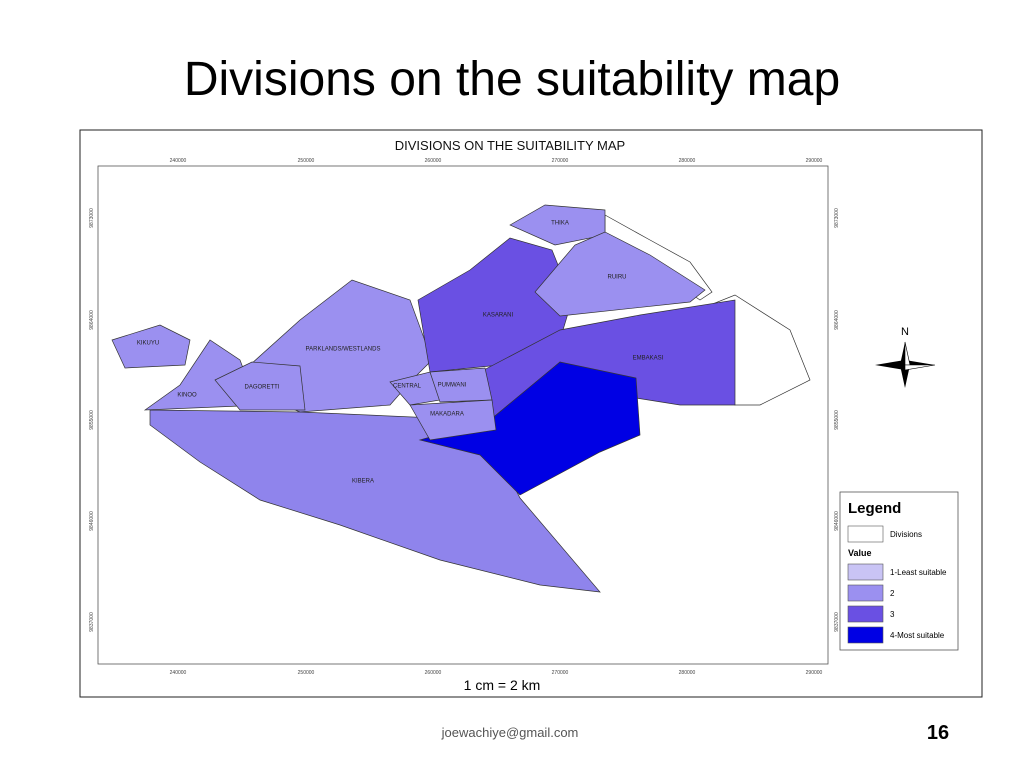 The image size is (1024, 773). What do you see at coordinates (187, 396) in the screenshot?
I see `division-label: KINOO` at bounding box center [187, 396].